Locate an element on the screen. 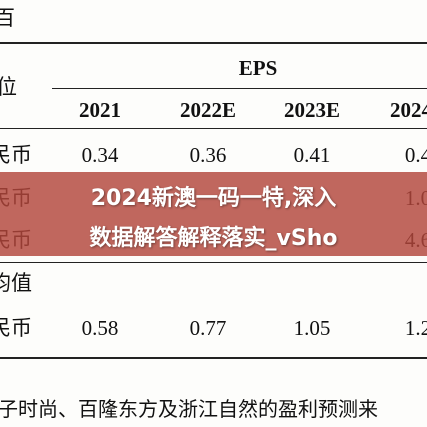 Image resolution: width=427 pixels, height=427 pixels. cell: 1.2 is located at coordinates (415, 328).